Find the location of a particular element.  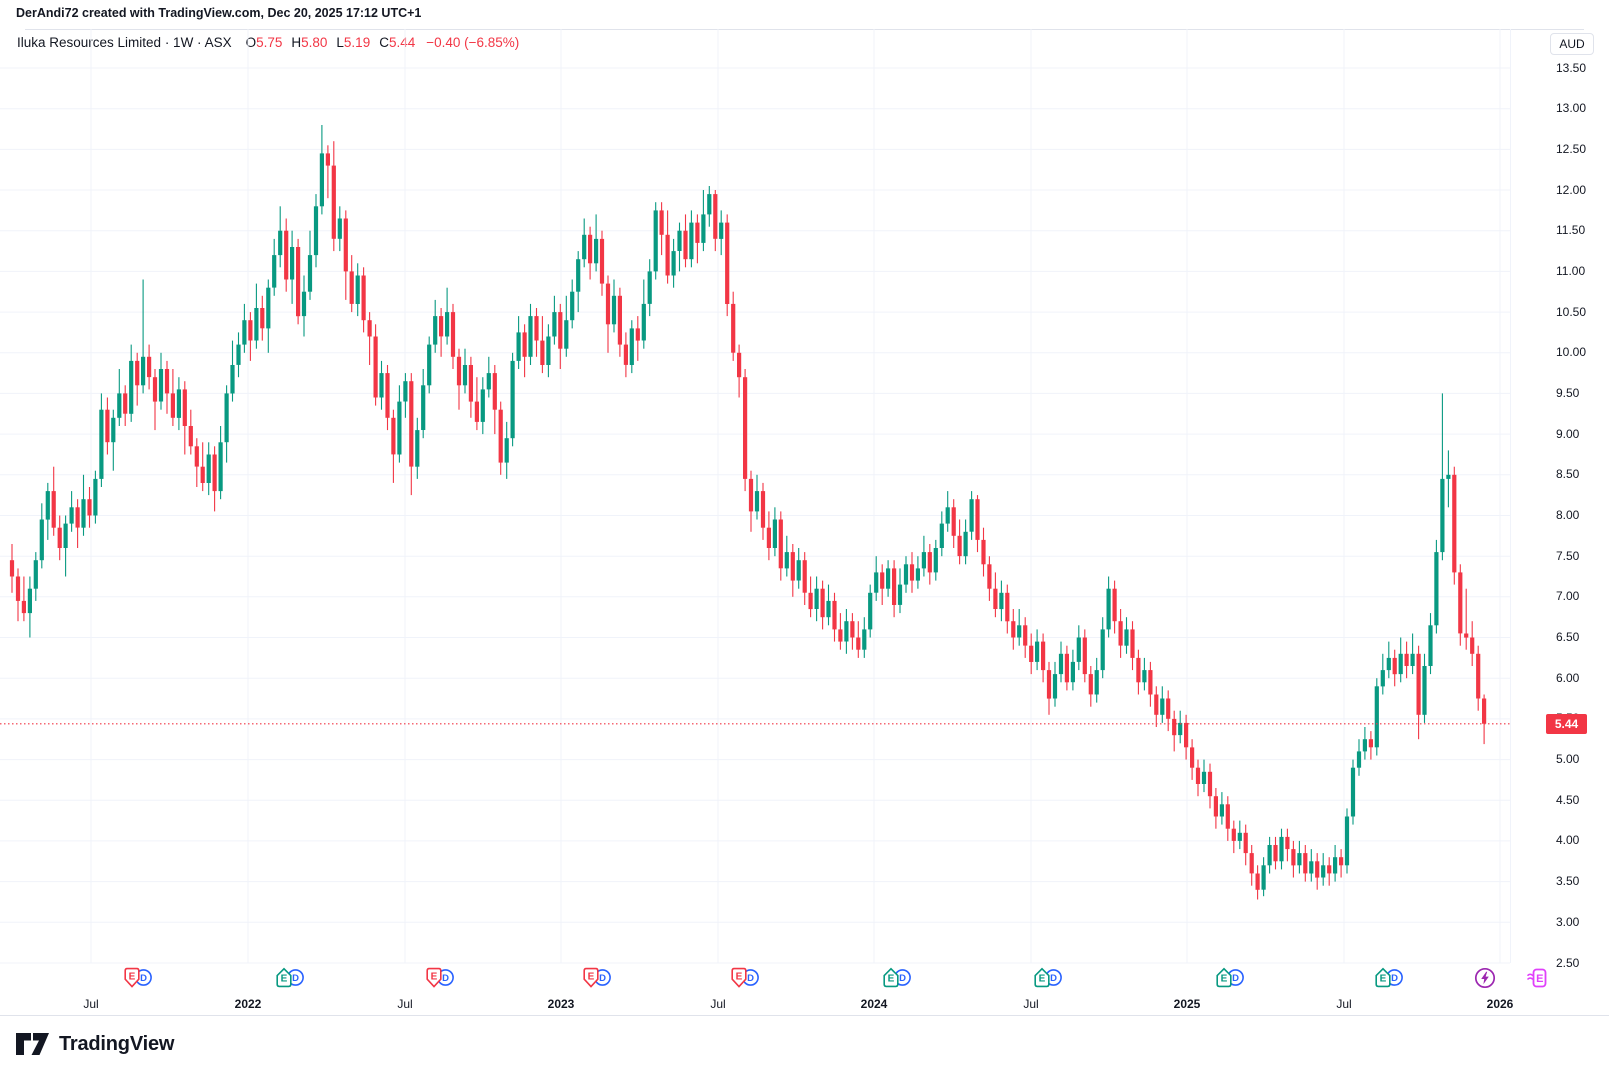

chart-bottom-border is located at coordinates (804, 1015).